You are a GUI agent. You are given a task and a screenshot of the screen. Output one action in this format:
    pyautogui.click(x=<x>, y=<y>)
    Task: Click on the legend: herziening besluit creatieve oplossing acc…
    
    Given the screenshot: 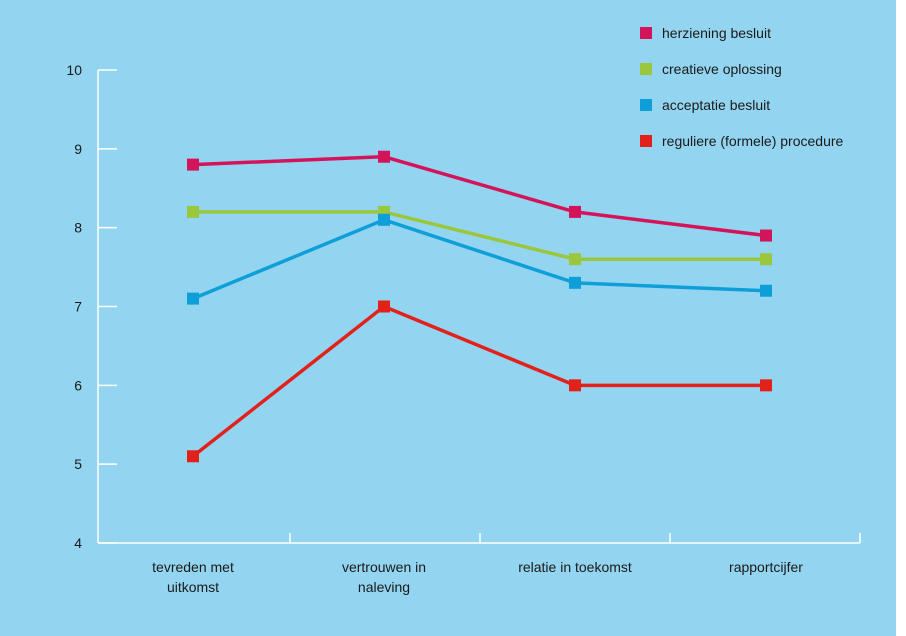 What is the action you would take?
    pyautogui.click(x=742, y=87)
    